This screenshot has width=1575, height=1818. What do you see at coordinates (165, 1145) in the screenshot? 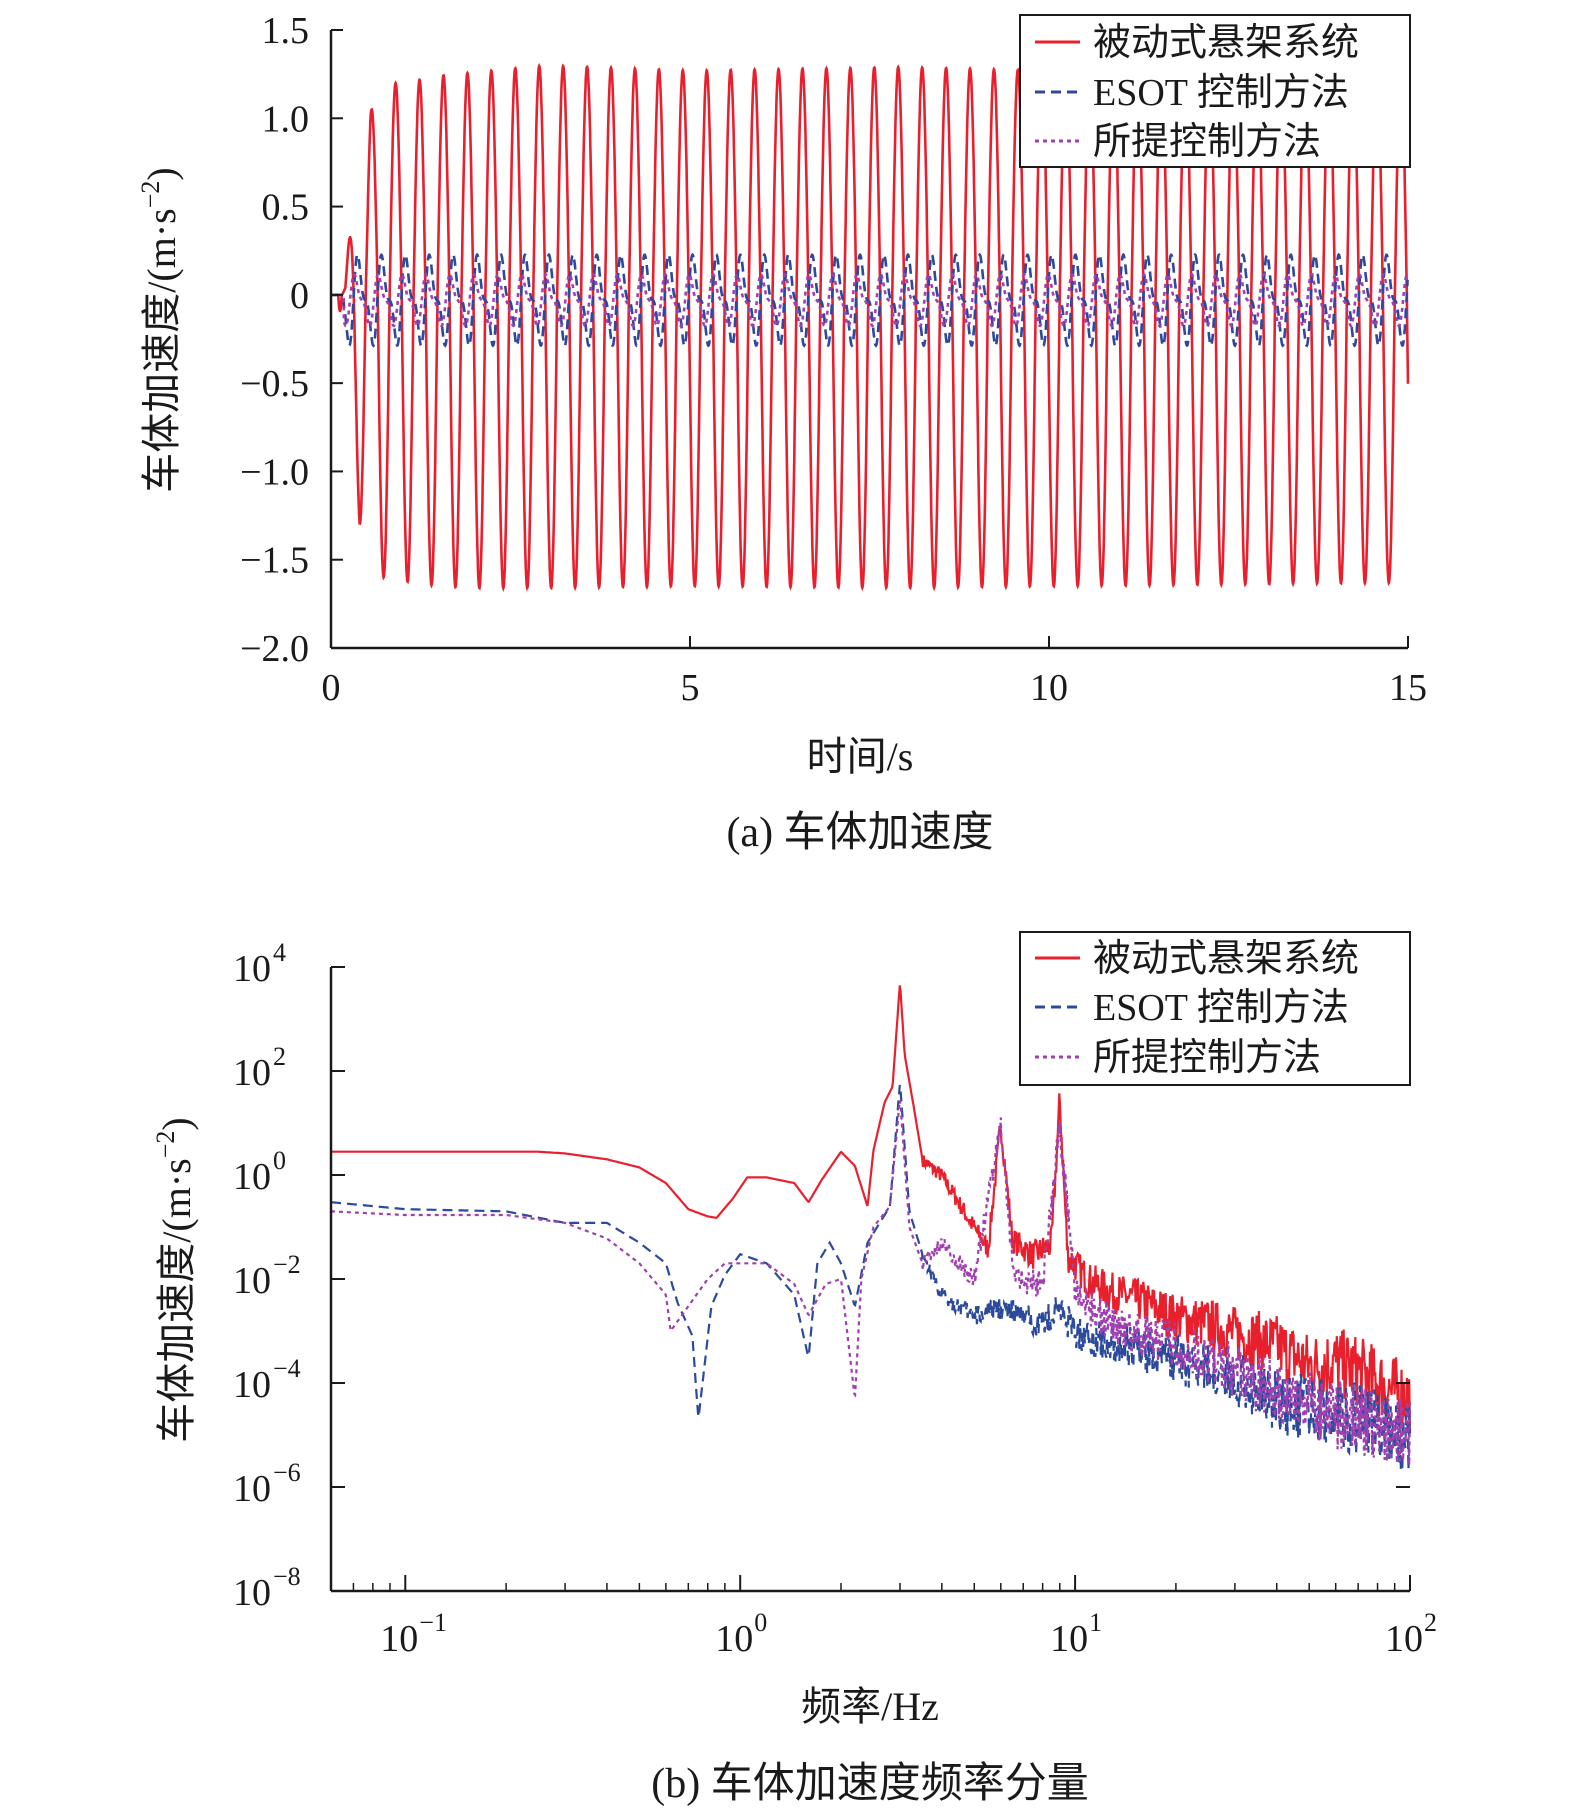
I see `chart-b-y-axis-title-sup: −2` at bounding box center [165, 1145].